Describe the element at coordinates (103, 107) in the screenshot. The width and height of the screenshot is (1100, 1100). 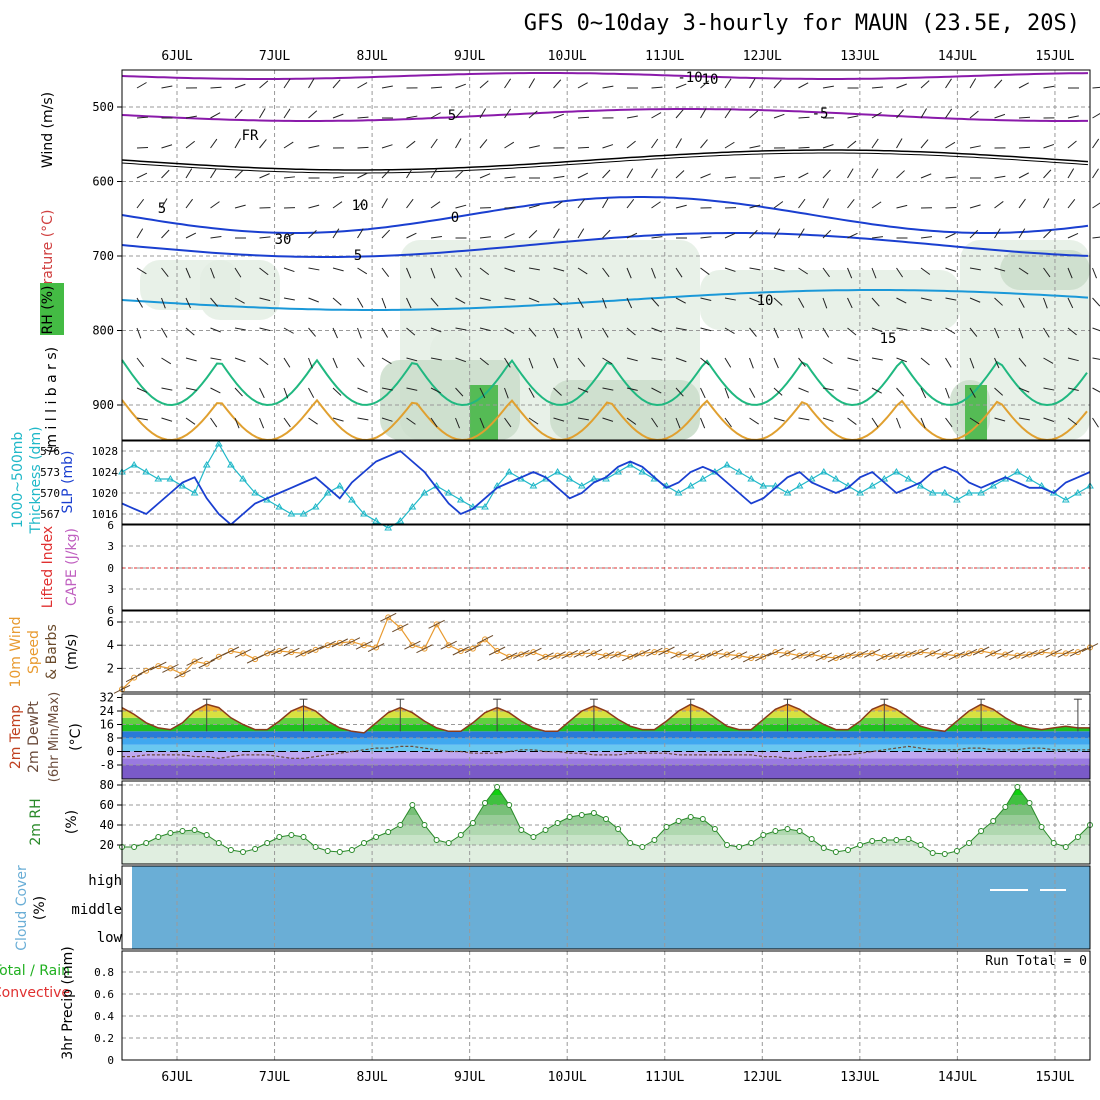
I see `pressure-tick-label: 500` at that location.